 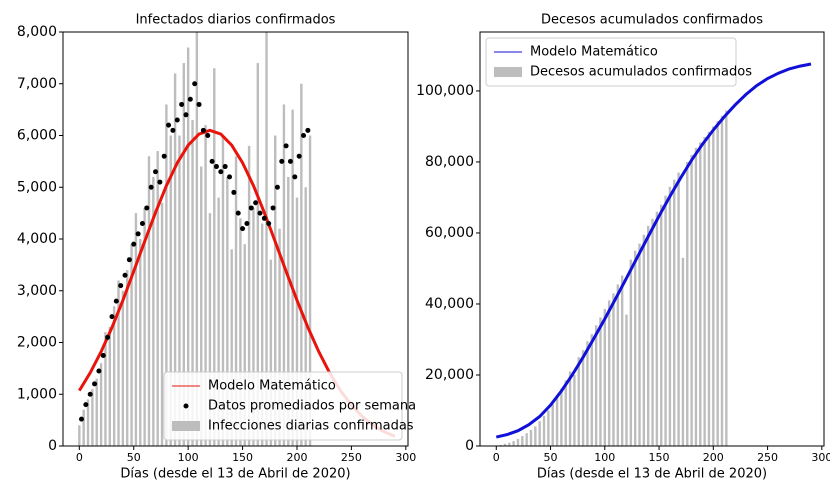 What do you see at coordinates (449, 233) in the screenshot?
I see `y-tick-label: 60,000` at bounding box center [449, 233].